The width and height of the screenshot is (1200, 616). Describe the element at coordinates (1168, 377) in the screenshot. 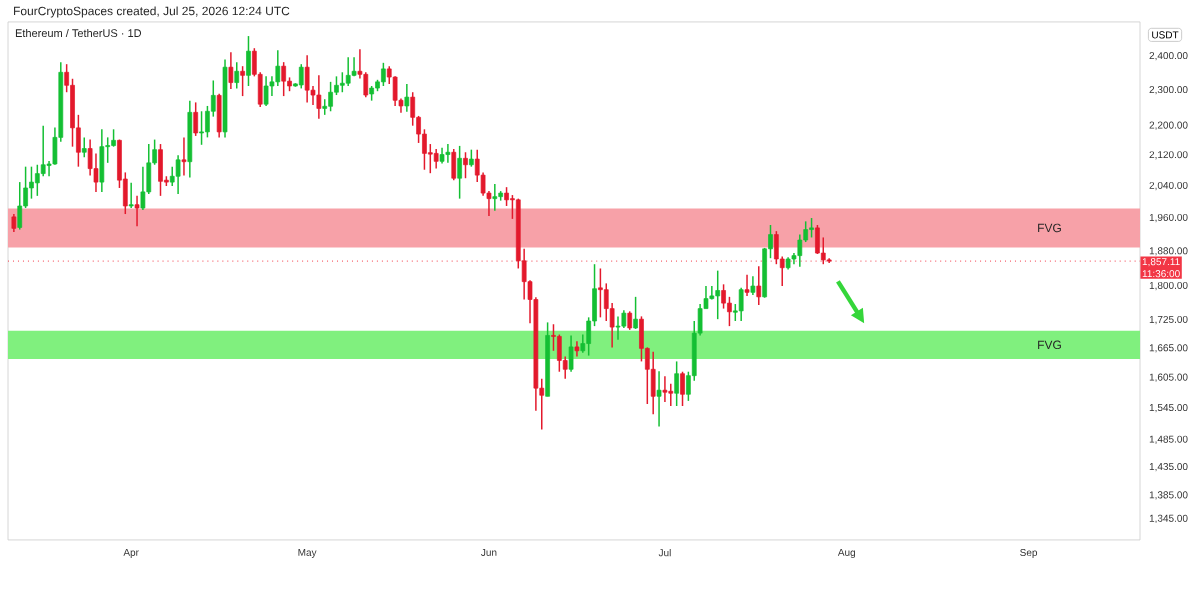

I see `y-tick-label: 1,605.00` at that location.